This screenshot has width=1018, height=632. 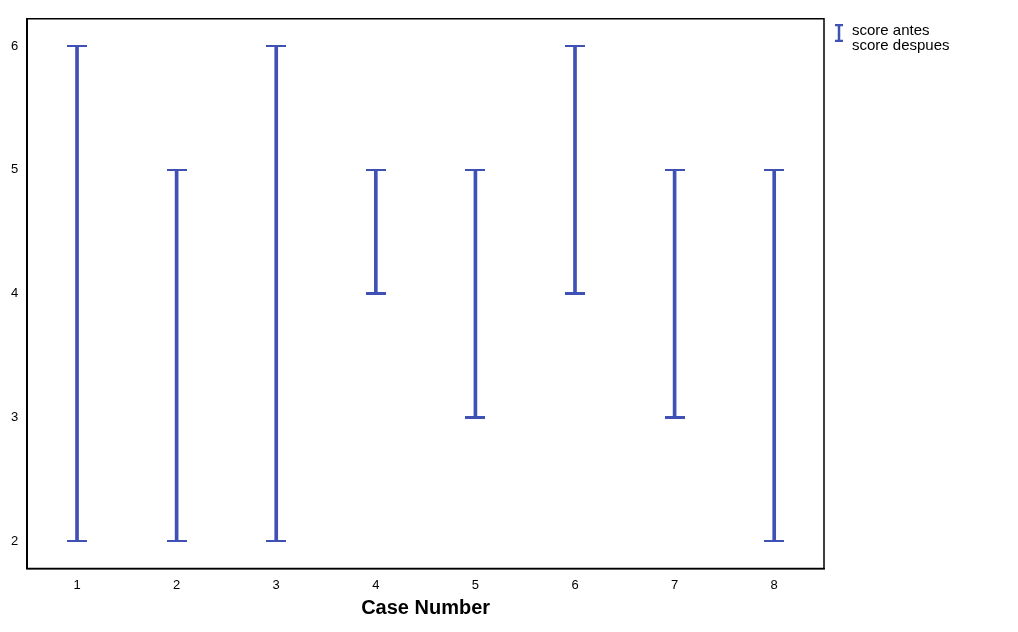 What do you see at coordinates (276, 584) in the screenshot?
I see `x-tick-label: 3` at bounding box center [276, 584].